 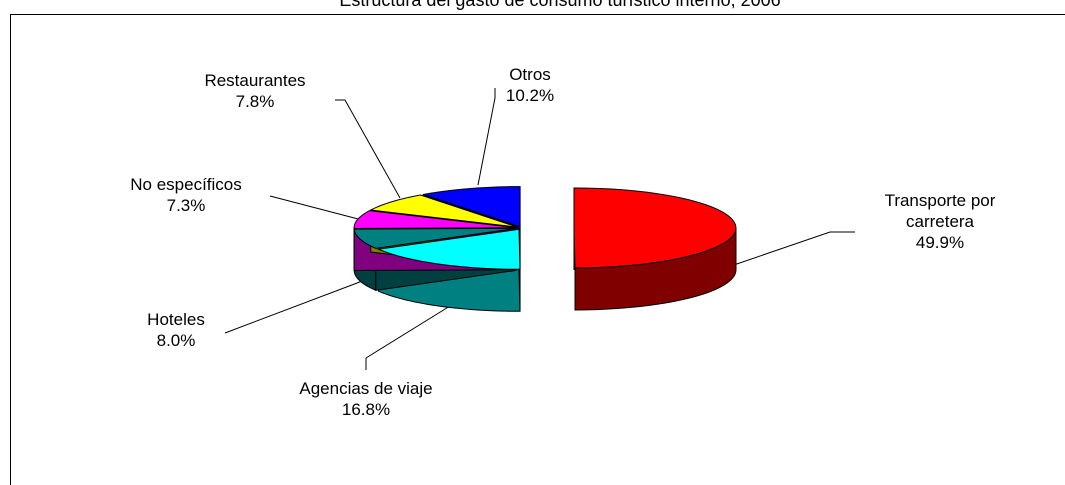 I want to click on value-label: 49.9%, so click(x=940, y=242).